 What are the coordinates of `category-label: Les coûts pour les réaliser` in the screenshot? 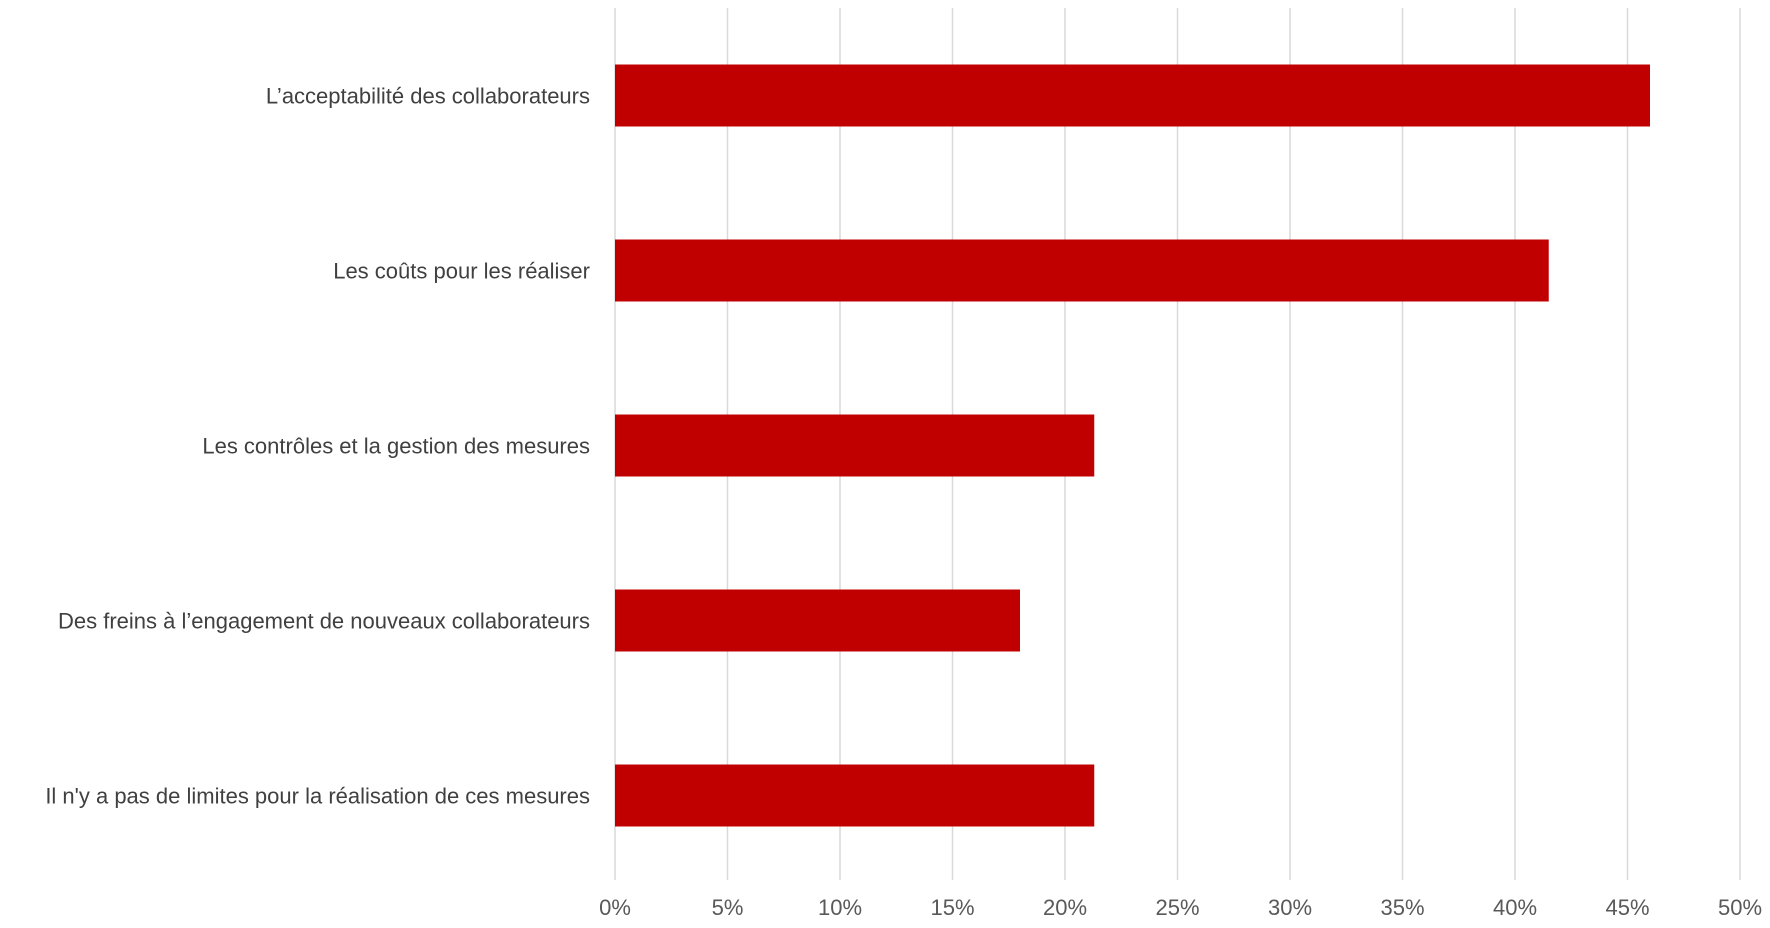 It's located at (461, 271).